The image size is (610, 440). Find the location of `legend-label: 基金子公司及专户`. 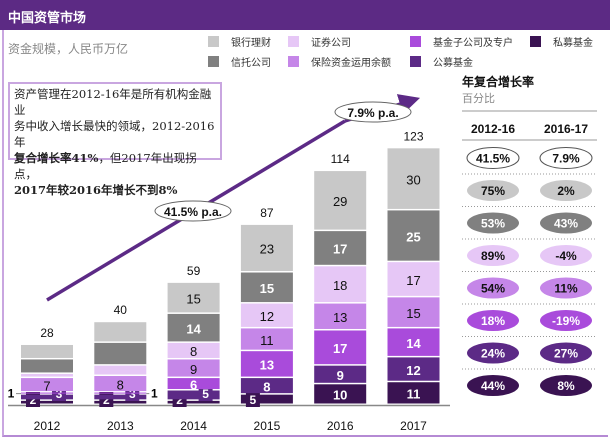

legend-label: 基金子公司及专户 is located at coordinates (473, 43).